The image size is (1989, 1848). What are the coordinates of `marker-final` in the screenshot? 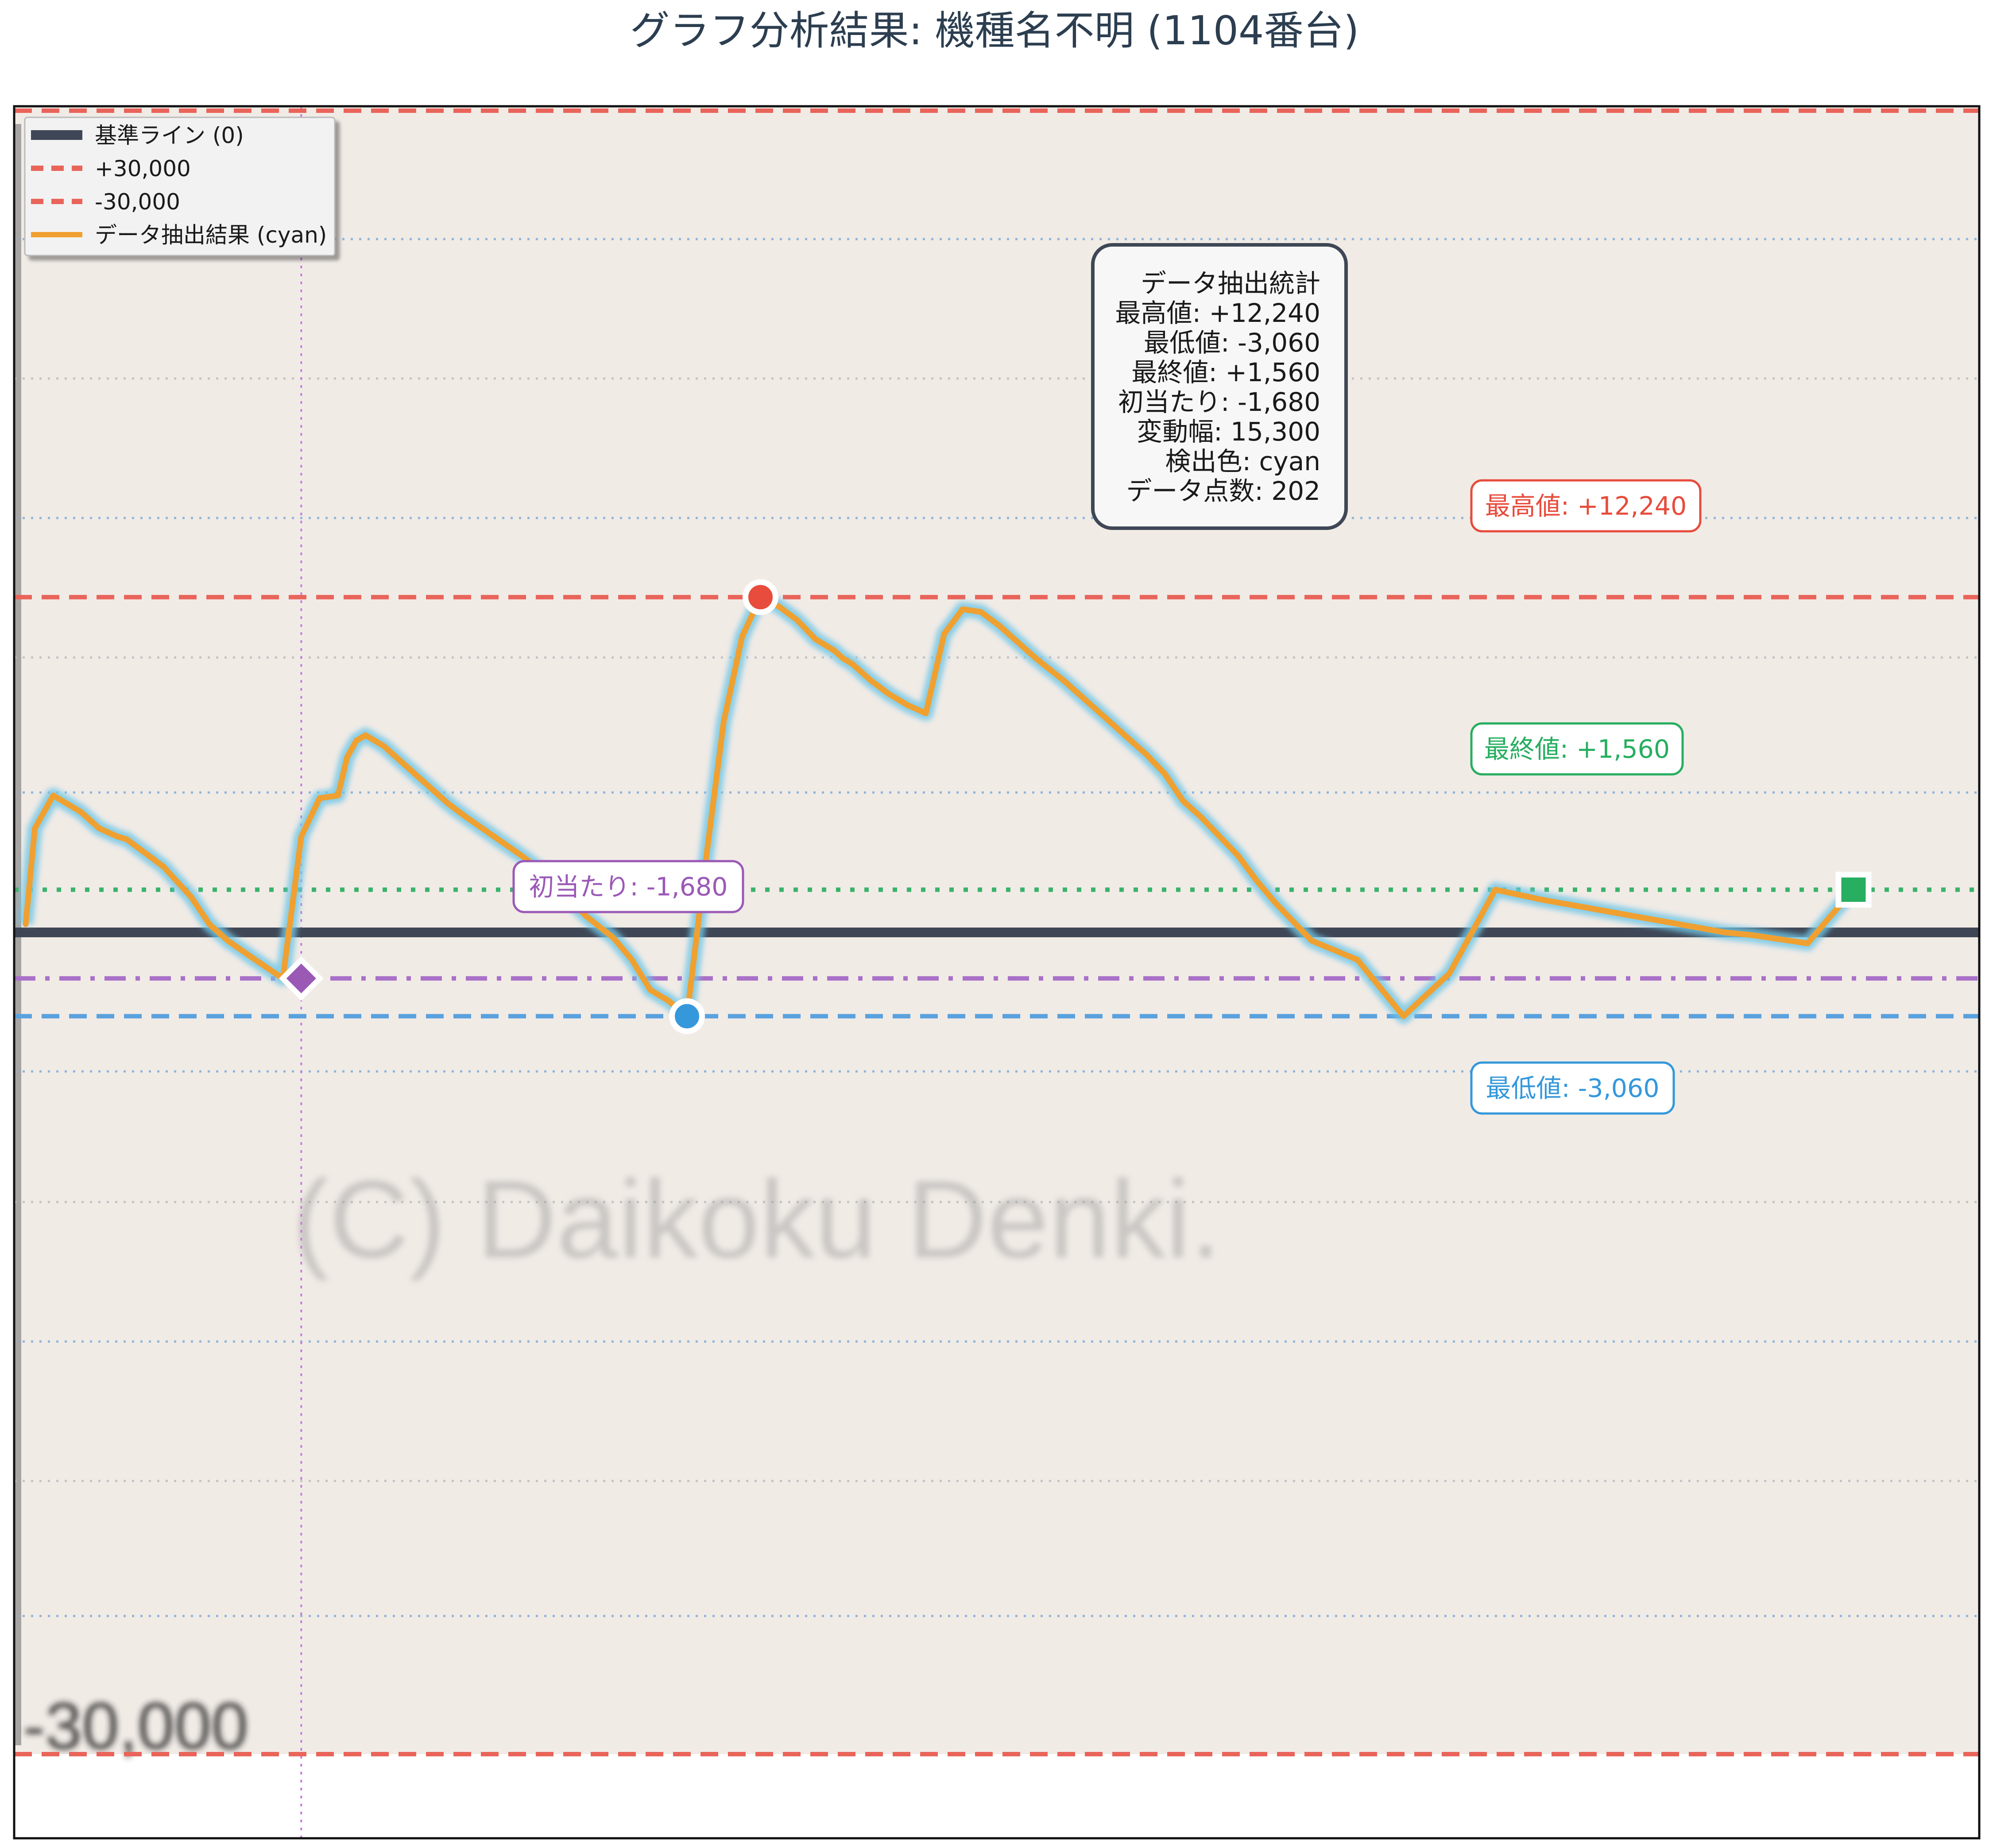 It's located at (1854, 889).